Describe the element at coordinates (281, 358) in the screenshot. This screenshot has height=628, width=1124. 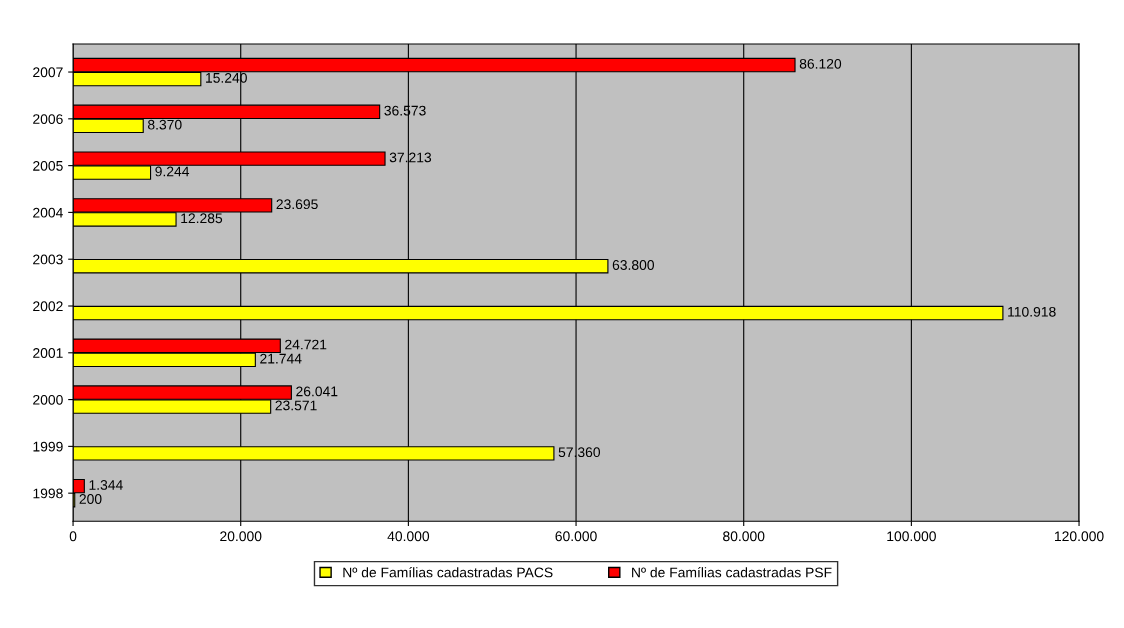
I see `data-label: 21.744` at that location.